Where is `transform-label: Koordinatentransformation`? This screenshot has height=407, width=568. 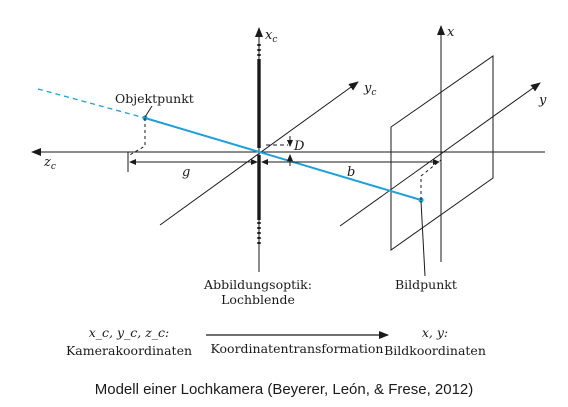 transform-label: Koordinatentransformation is located at coordinates (297, 348).